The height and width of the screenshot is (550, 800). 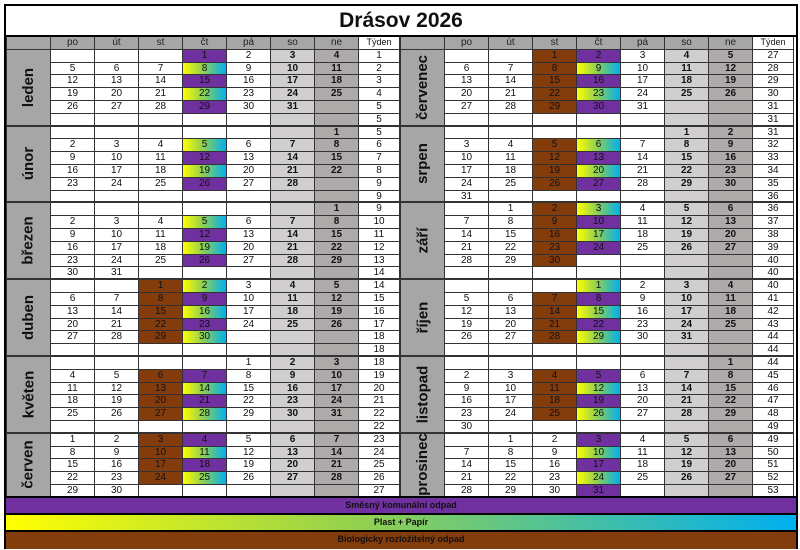 I want to click on day-cell: 5, so click(x=117, y=376).